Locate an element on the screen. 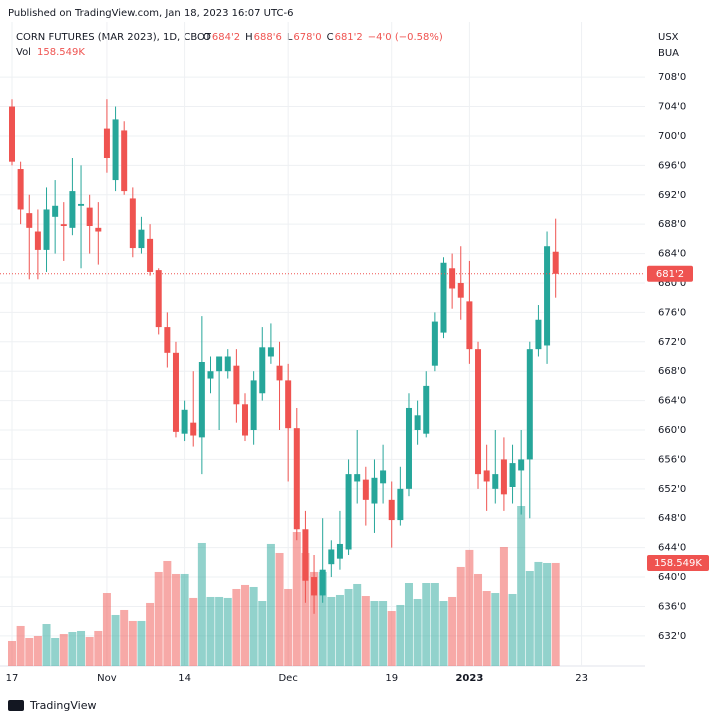 This screenshot has height=726, width=720. legend-key: H is located at coordinates (249, 37).